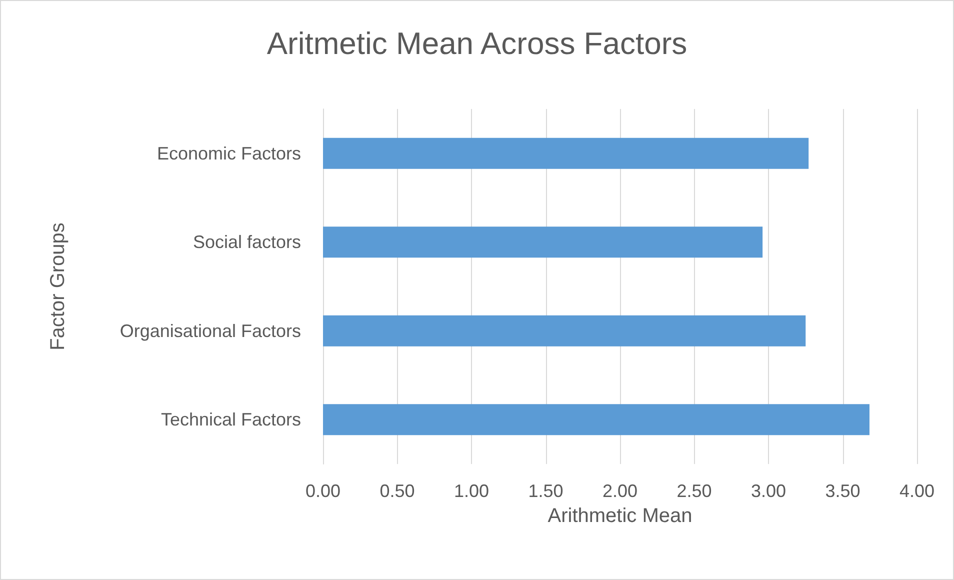 The height and width of the screenshot is (580, 954). Describe the element at coordinates (323, 491) in the screenshot. I see `x-tick-label: 0.00` at that location.